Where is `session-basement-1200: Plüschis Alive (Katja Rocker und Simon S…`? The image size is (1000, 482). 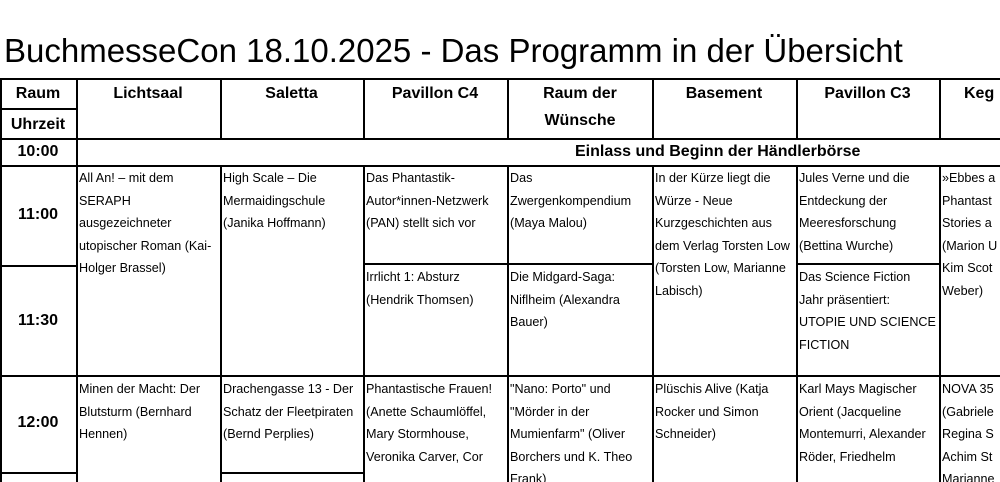 session-basement-1200: Plüschis Alive (Katja Rocker und Simon S… is located at coordinates (712, 412).